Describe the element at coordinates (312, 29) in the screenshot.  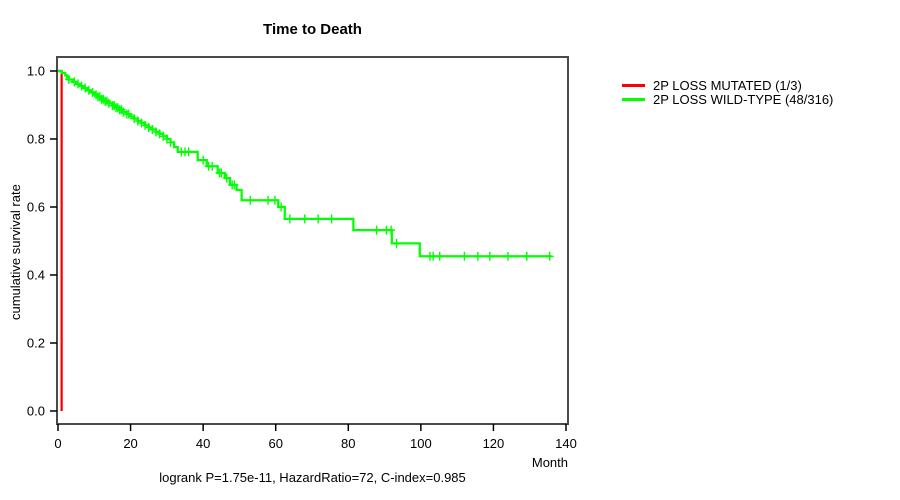
I see `chart-title: Time to Death` at that location.